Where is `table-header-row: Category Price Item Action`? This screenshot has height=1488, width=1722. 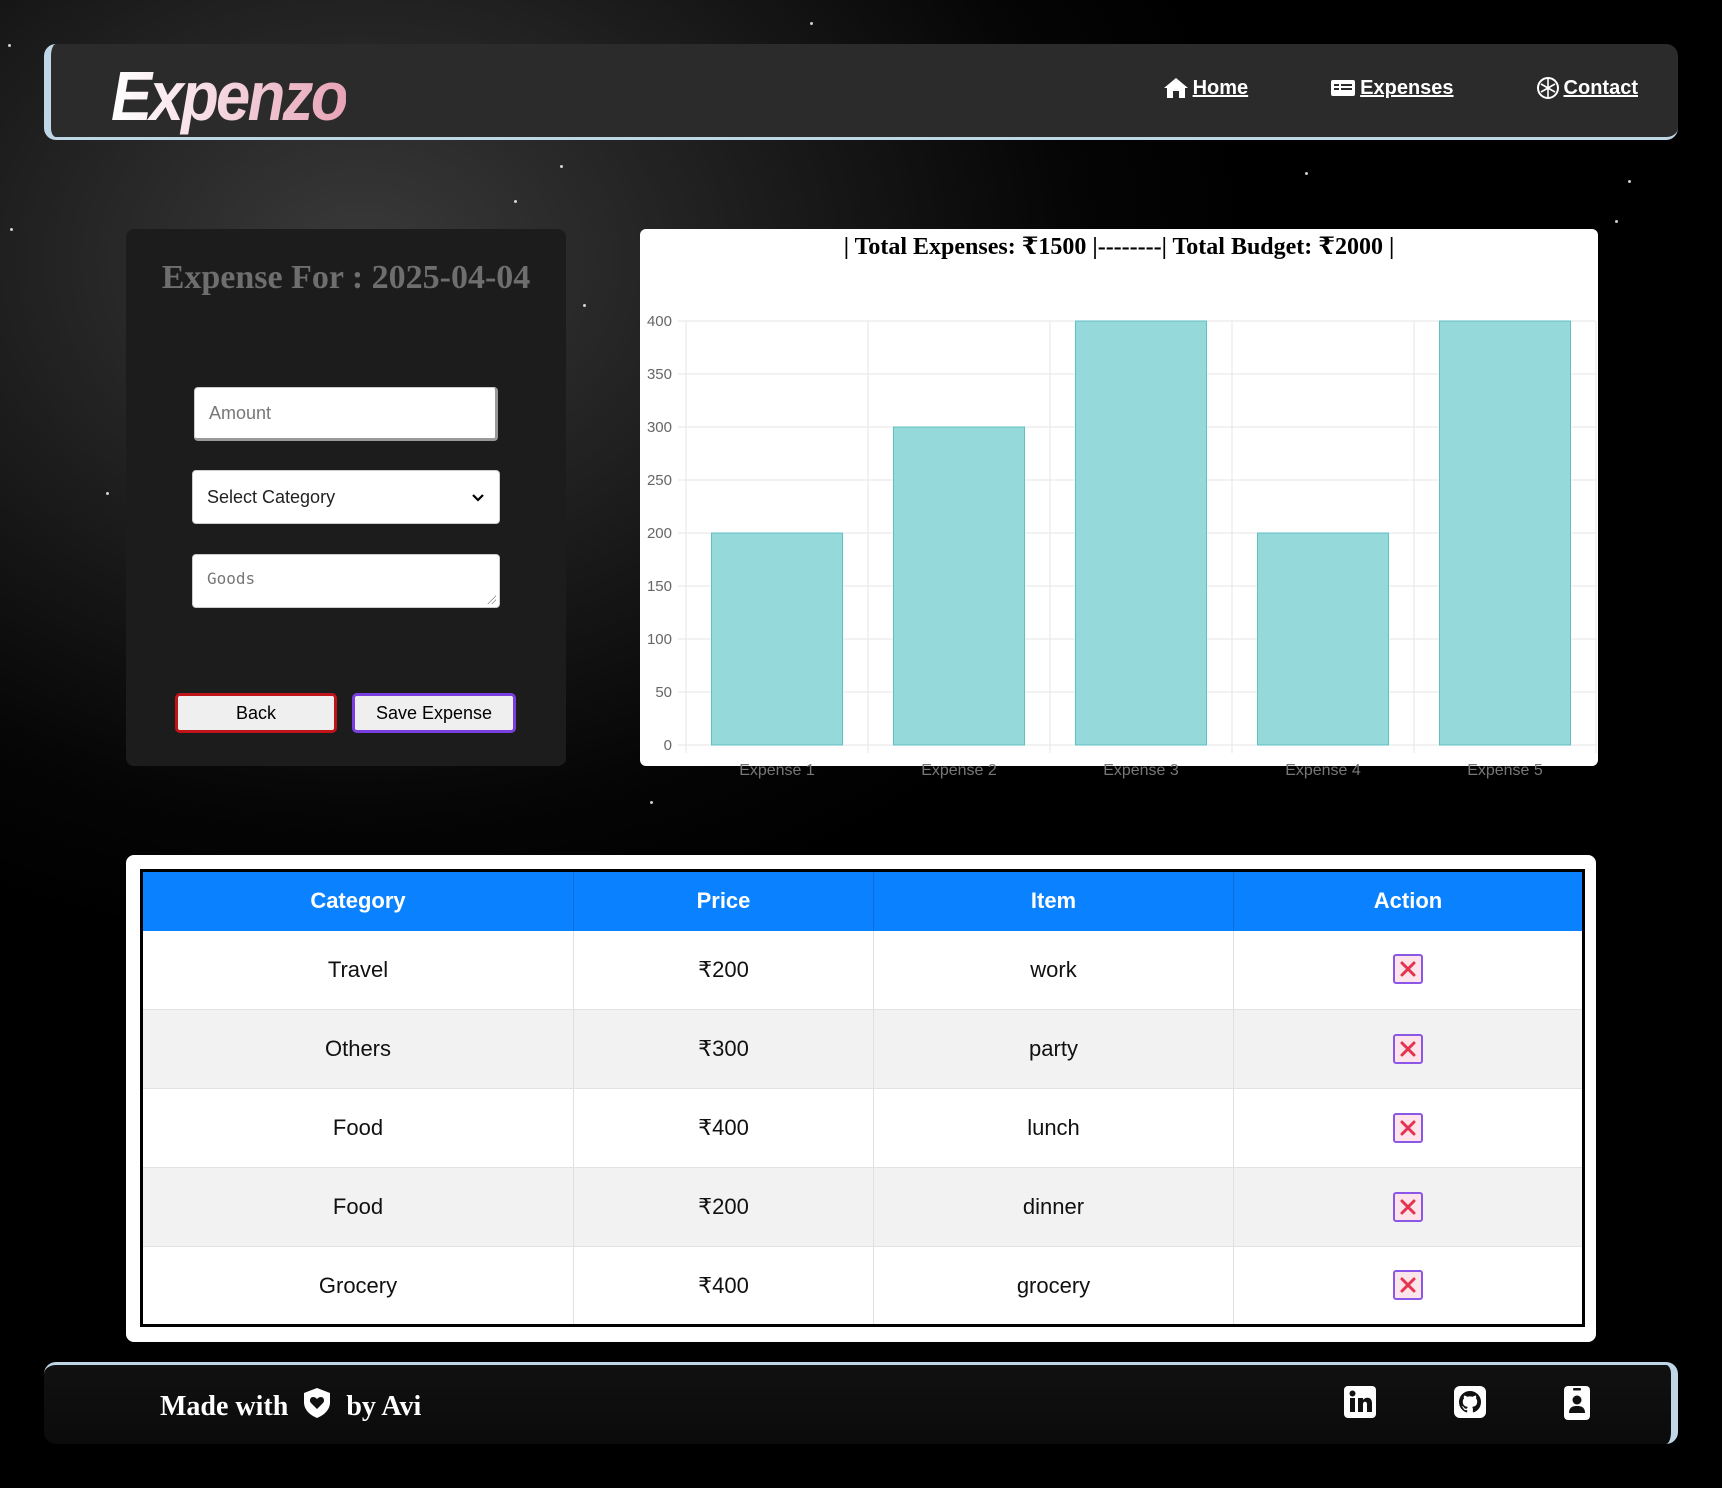 table-header-row: Category Price Item Action is located at coordinates (862, 900).